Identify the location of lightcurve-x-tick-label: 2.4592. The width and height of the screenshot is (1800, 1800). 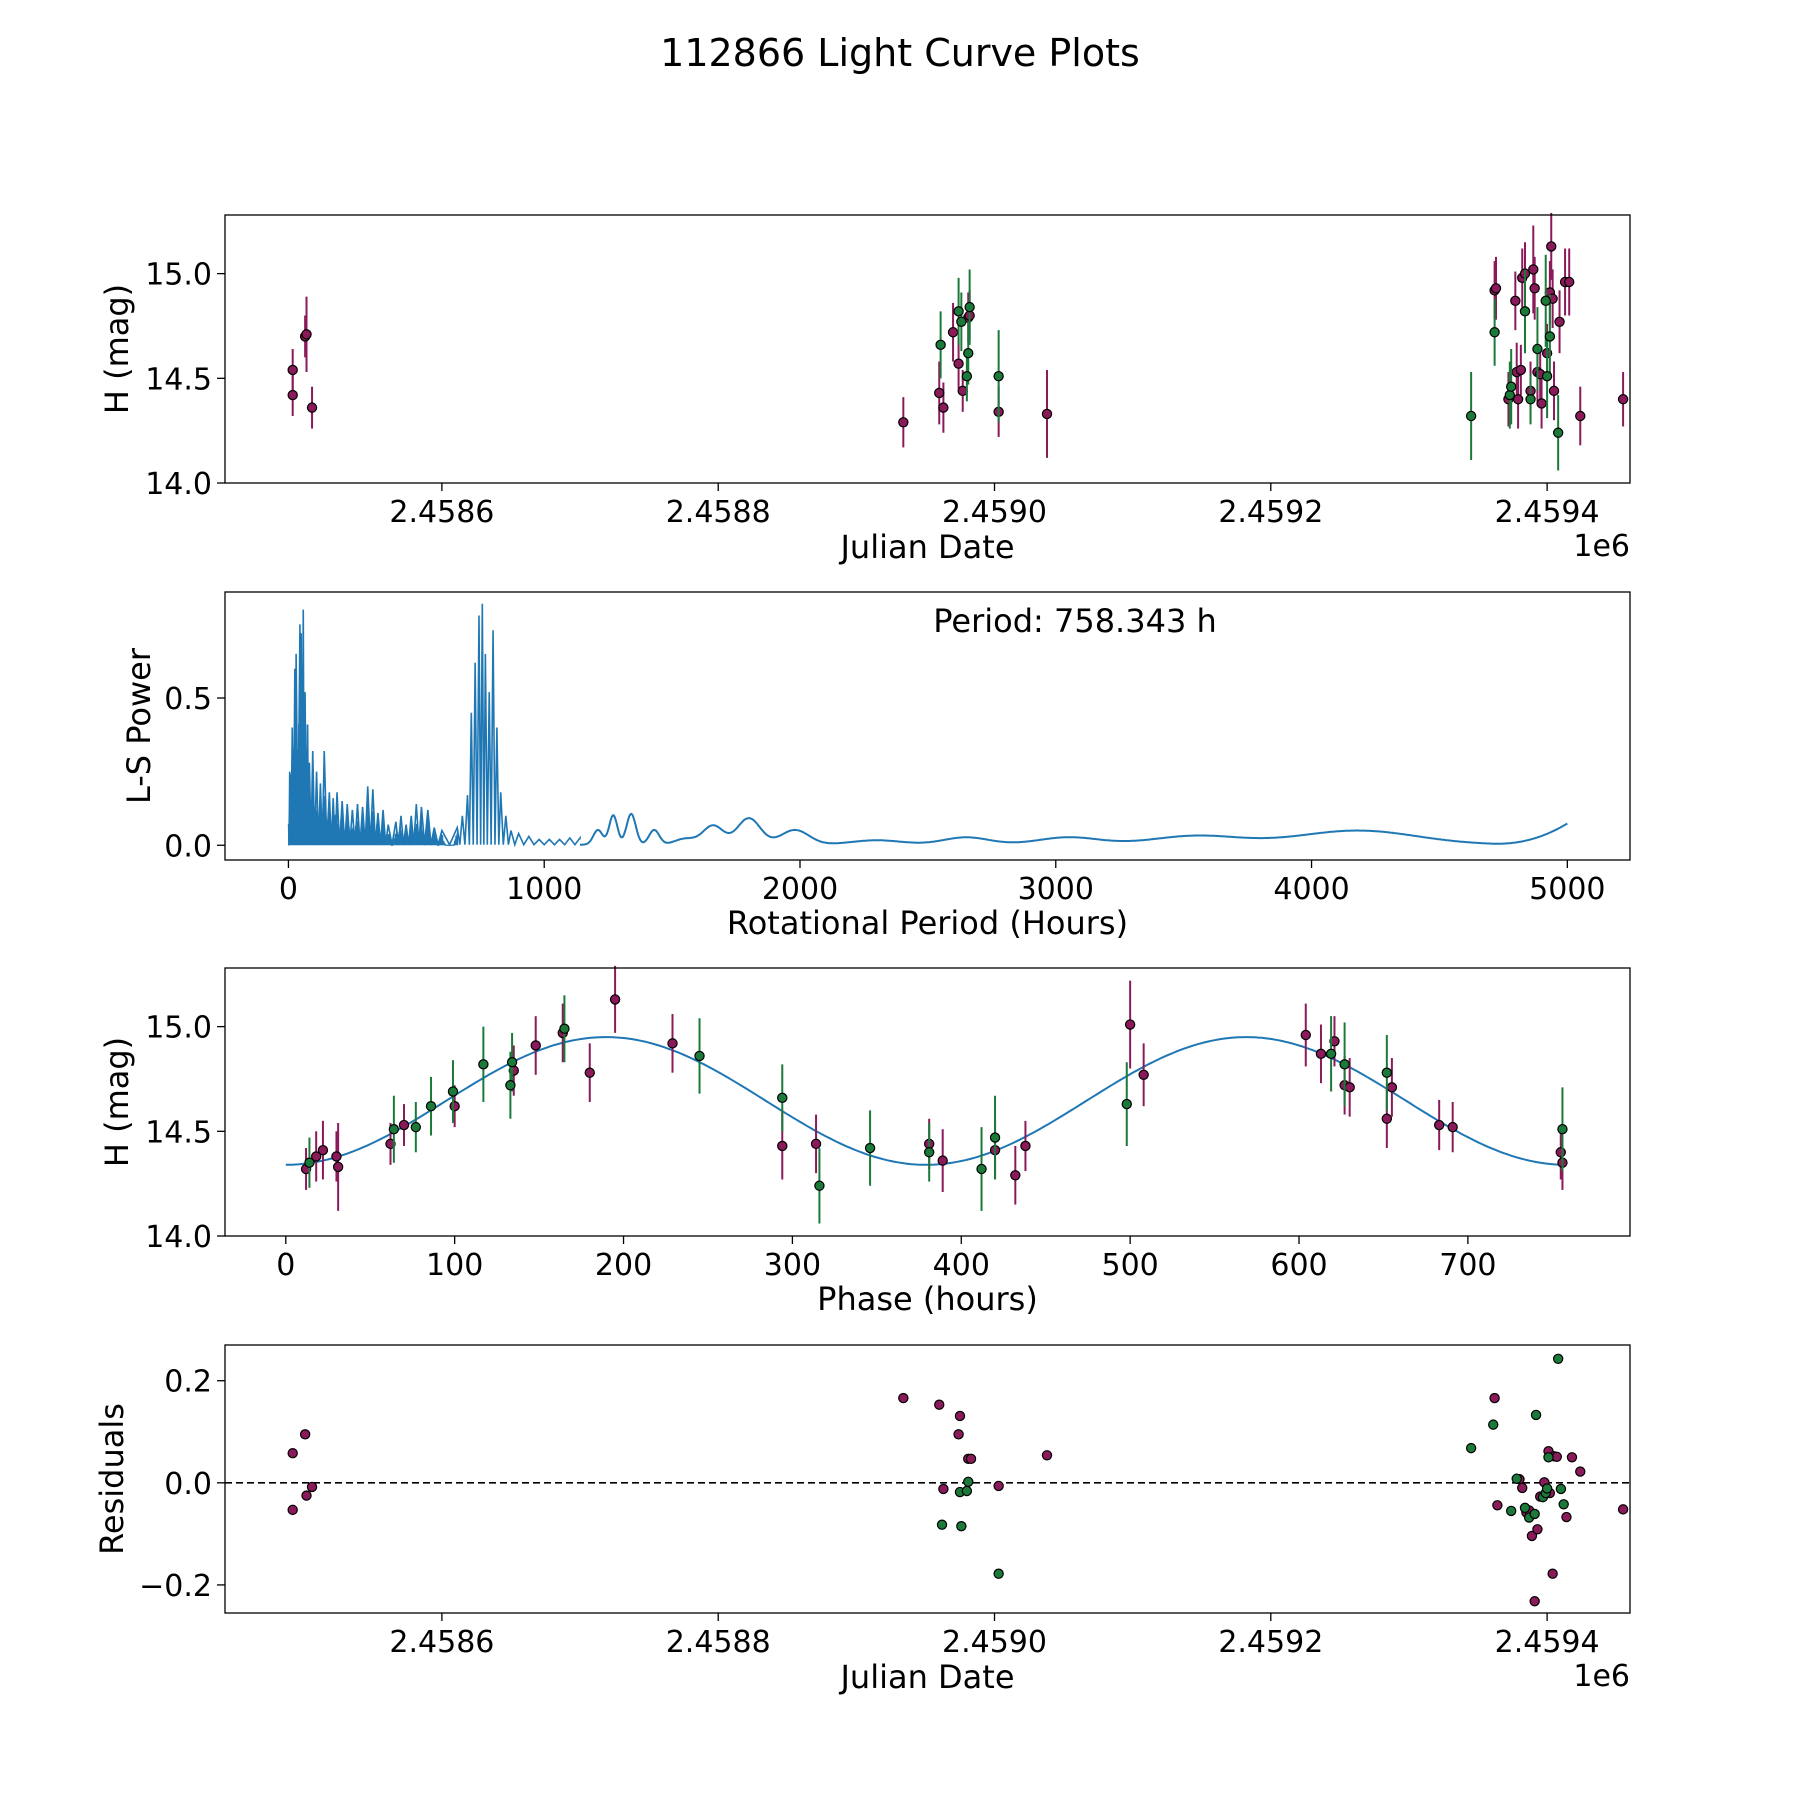
(1270, 512).